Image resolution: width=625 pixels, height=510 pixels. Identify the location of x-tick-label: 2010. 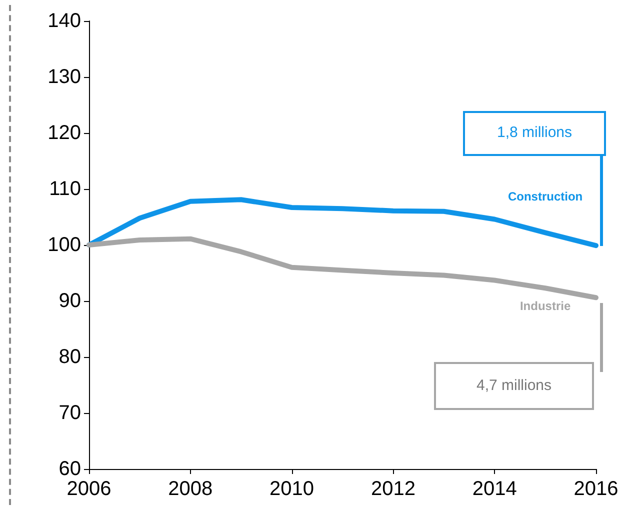
(292, 489).